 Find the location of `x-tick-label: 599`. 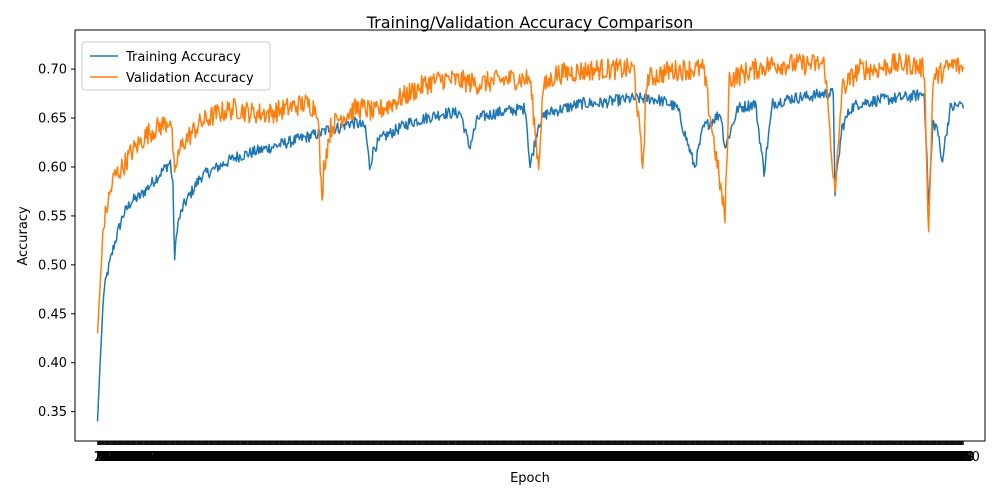

x-tick-label: 599 is located at coordinates (615, 457).